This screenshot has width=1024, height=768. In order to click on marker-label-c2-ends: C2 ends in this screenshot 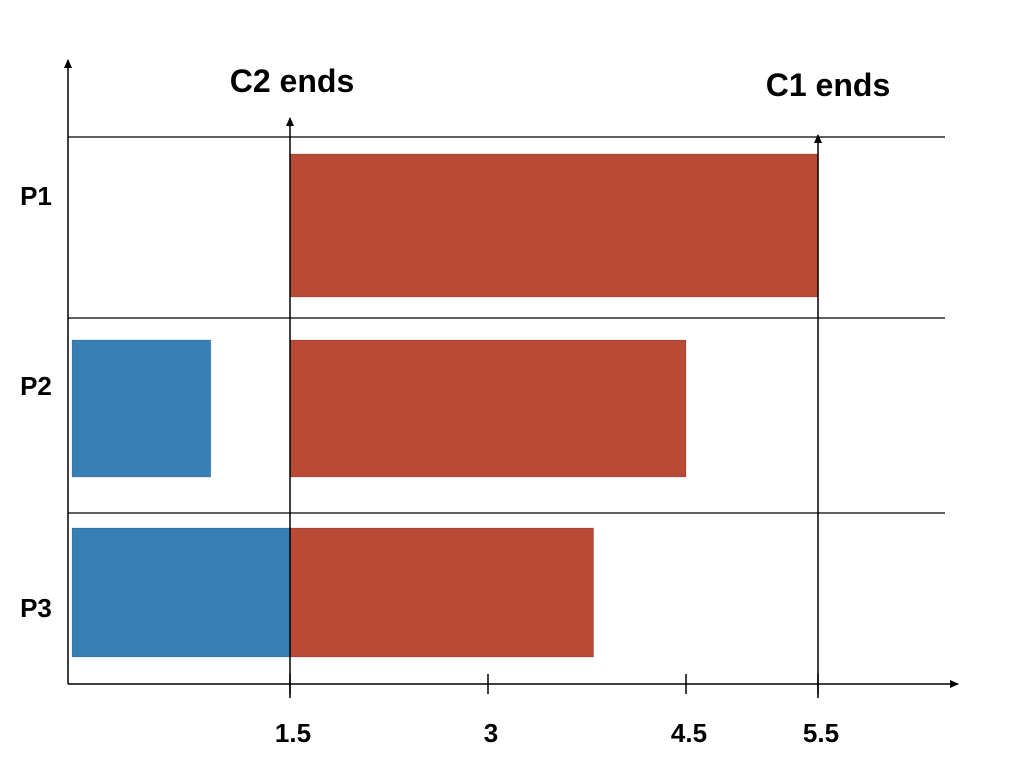, I will do `click(292, 81)`.